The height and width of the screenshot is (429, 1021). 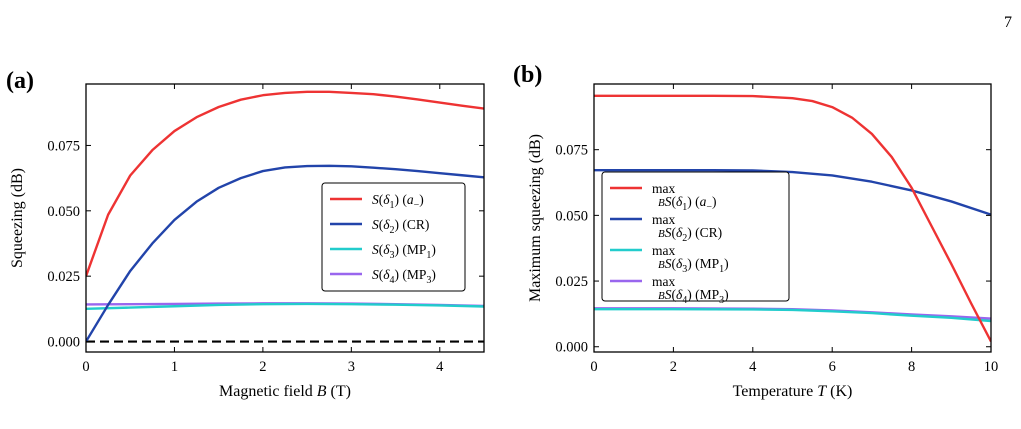 What do you see at coordinates (174, 367) in the screenshot?
I see `x-tick-label: 1` at bounding box center [174, 367].